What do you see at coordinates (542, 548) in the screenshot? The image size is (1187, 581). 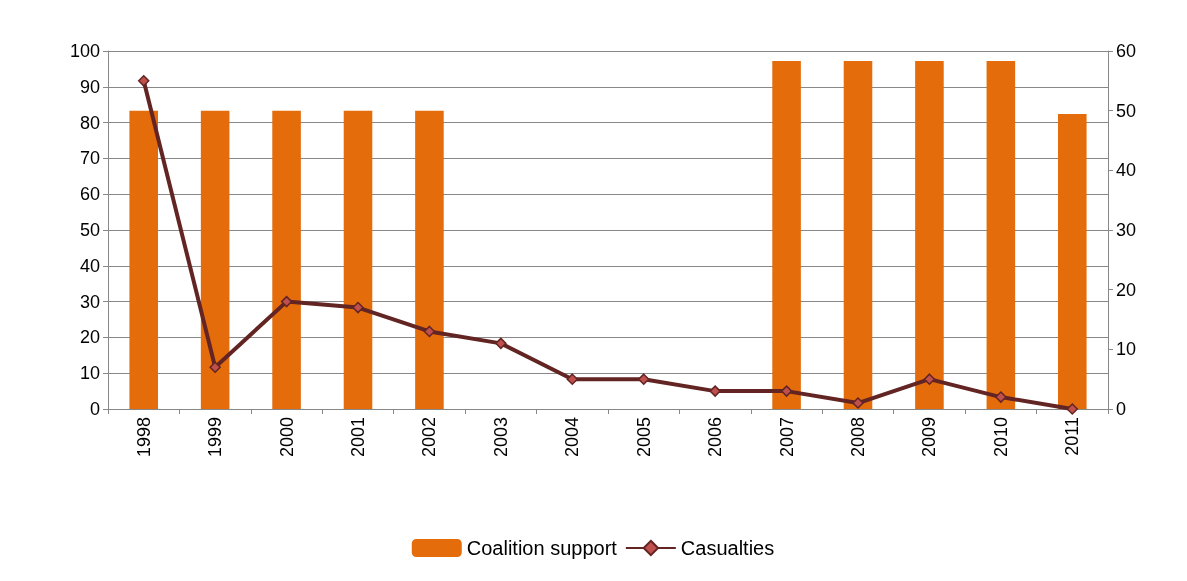 I see `legend-label: Coalition support` at bounding box center [542, 548].